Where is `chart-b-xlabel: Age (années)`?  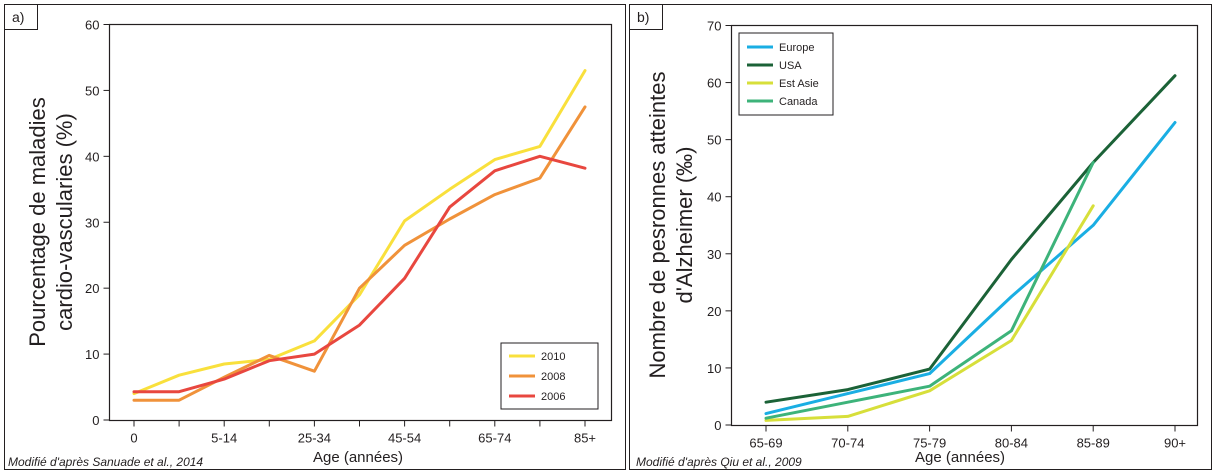
chart-b-xlabel: Age (années) is located at coordinates (960, 457).